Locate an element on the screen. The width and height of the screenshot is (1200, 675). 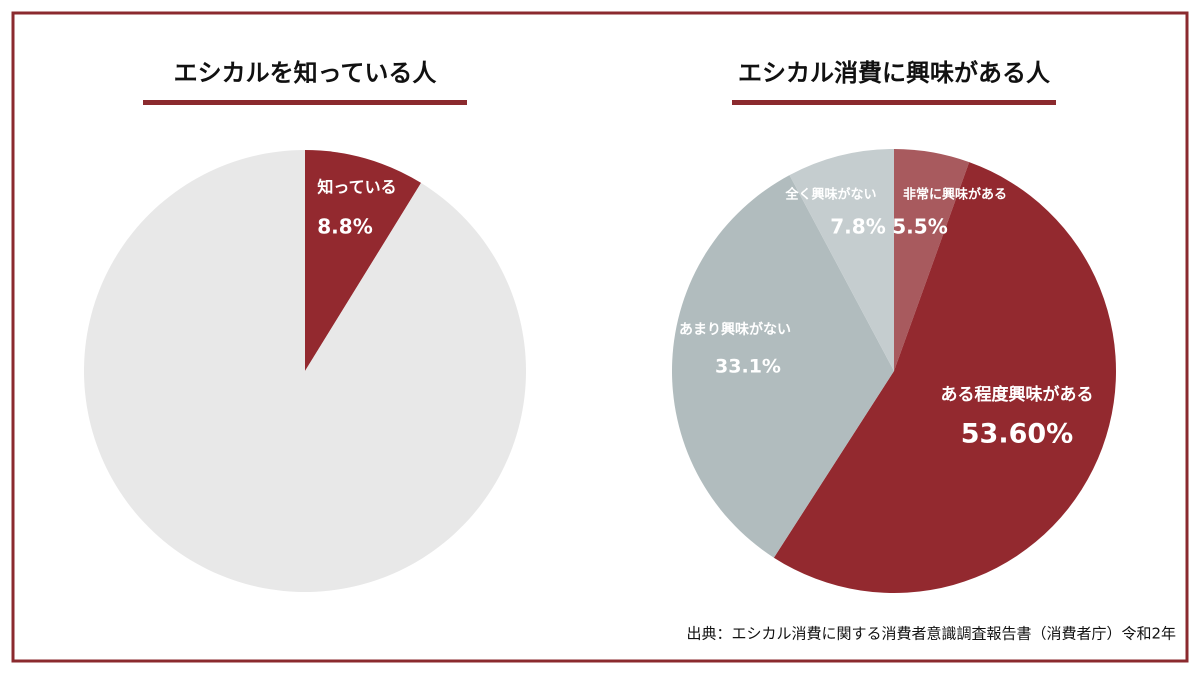
value-label: 5.5% is located at coordinates (919, 227).